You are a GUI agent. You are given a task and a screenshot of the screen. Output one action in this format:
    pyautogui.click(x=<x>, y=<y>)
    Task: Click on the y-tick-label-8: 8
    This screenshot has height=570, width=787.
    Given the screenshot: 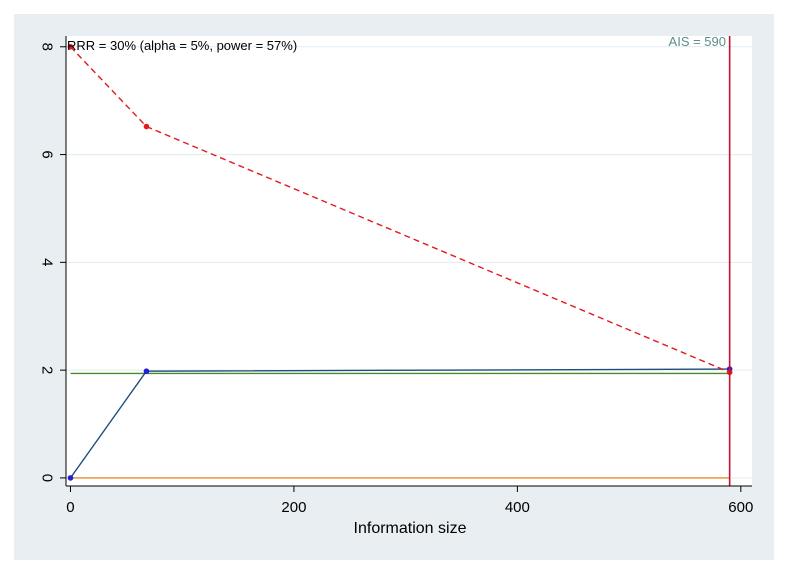 What is the action you would take?
    pyautogui.click(x=47, y=47)
    